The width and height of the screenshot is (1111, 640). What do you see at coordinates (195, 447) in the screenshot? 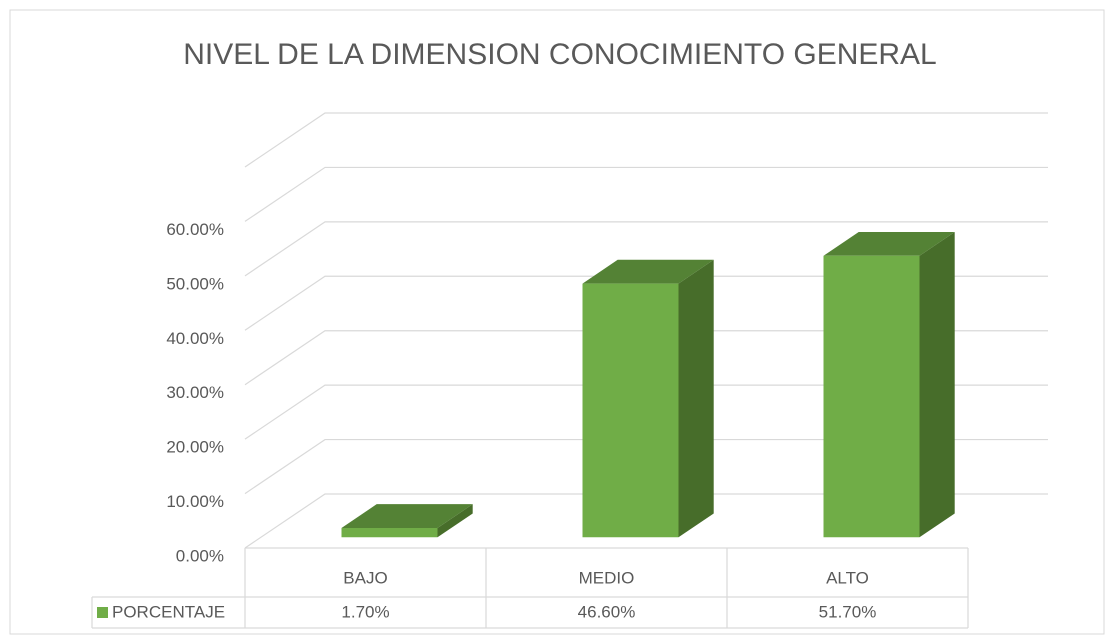
I see `y-tick-label: 20.00%` at bounding box center [195, 447].